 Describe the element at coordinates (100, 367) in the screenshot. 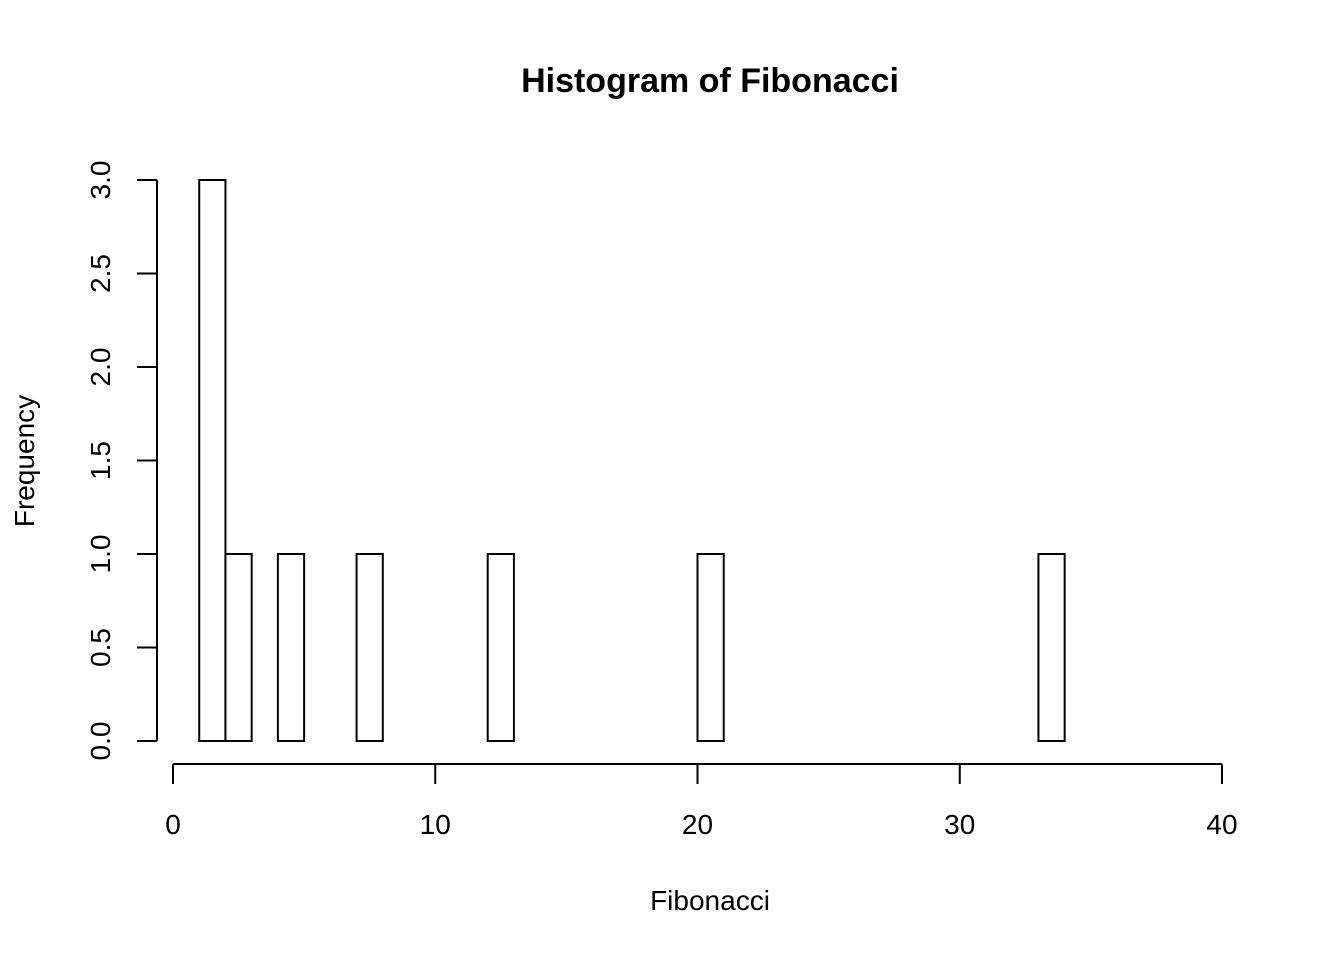

I see `y-tick-label: 2.0` at that location.